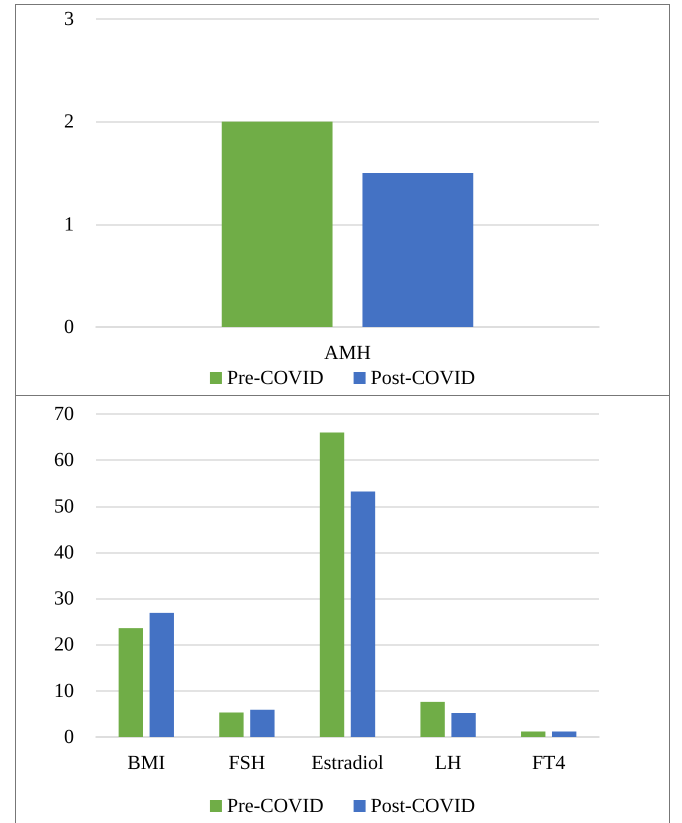  Describe the element at coordinates (347, 353) in the screenshot. I see `x-tick-label: AMH` at that location.